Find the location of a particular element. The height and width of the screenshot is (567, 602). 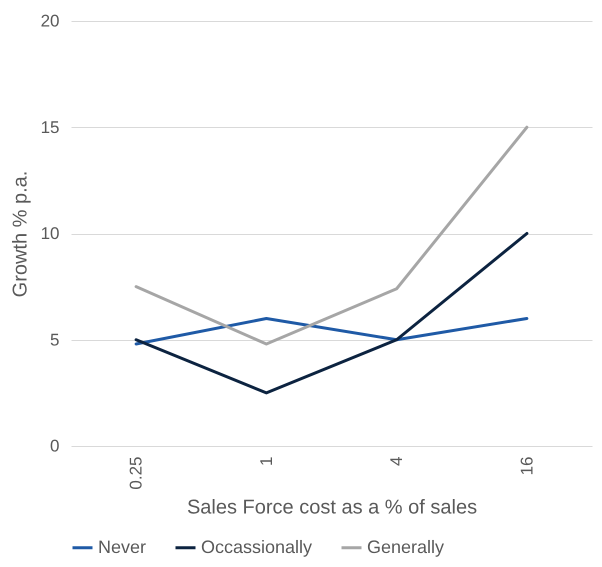

y-tick-label: 10 is located at coordinates (50, 233).